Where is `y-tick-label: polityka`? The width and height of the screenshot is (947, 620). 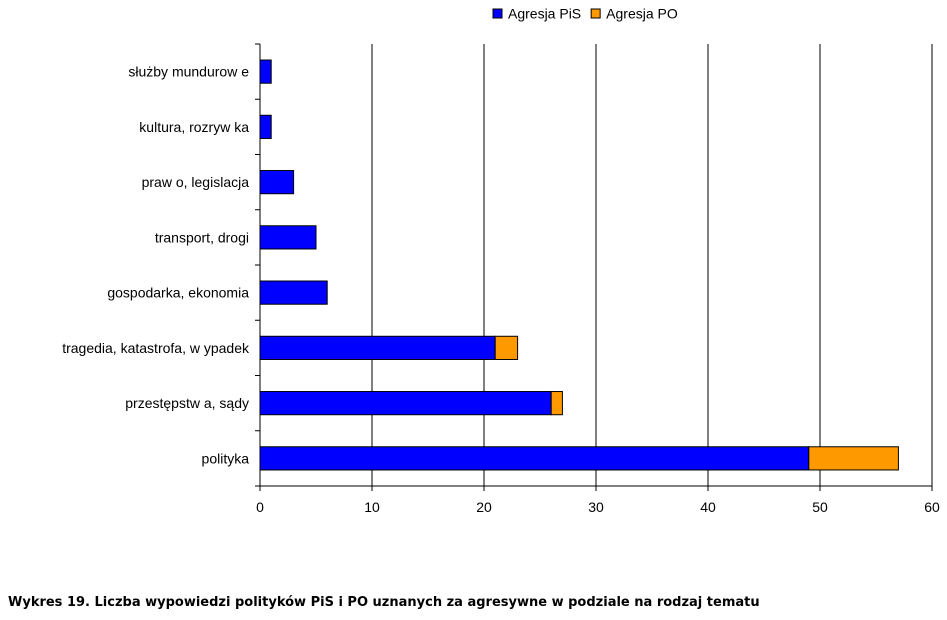 y-tick-label: polityka is located at coordinates (226, 458).